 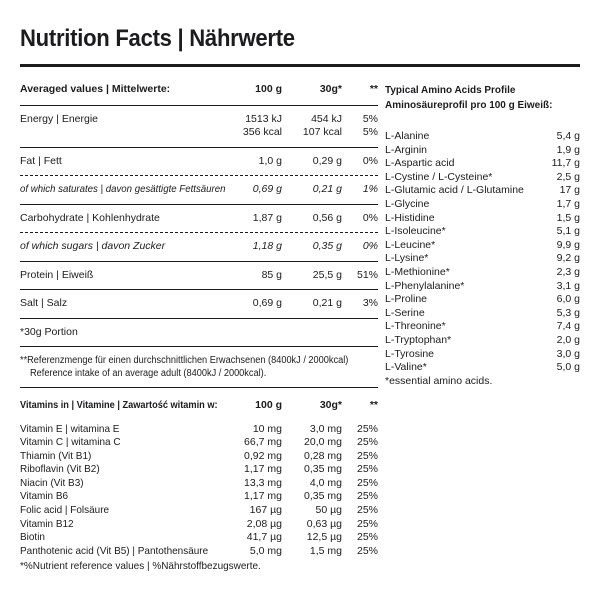 I want to click on protein-per-100g: 85 g, so click(x=271, y=274).